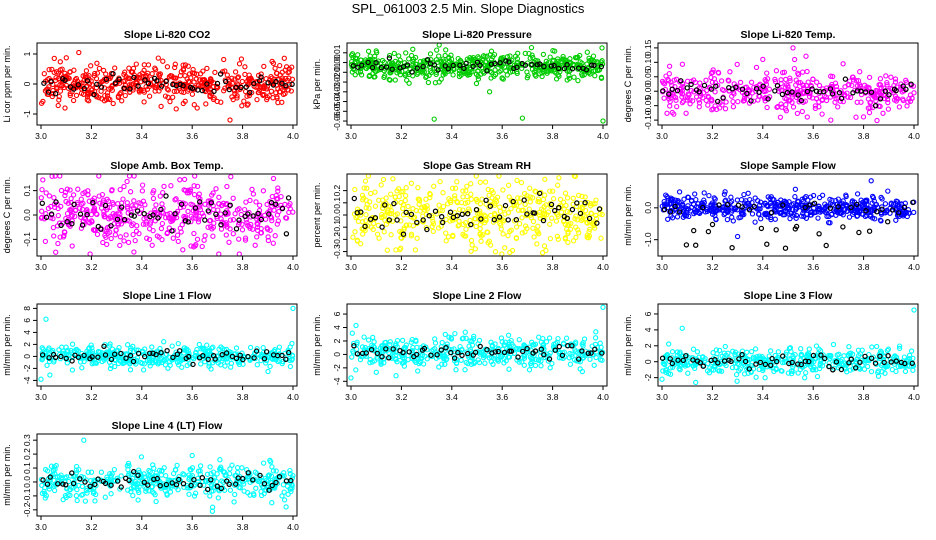 This screenshot has width=936, height=540. Describe the element at coordinates (167, 35) in the screenshot. I see `chart-title: Slope Li-820 CO2` at that location.